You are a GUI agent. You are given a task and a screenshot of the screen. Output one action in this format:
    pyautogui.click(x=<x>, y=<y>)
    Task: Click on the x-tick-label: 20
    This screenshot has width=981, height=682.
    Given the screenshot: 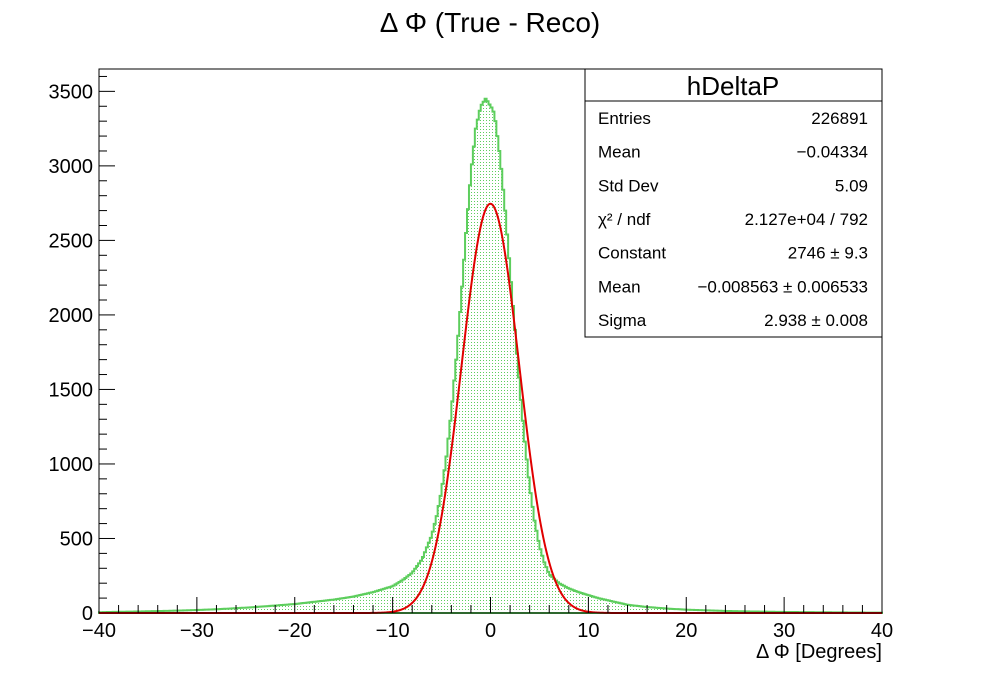 What is the action you would take?
    pyautogui.click(x=686, y=631)
    